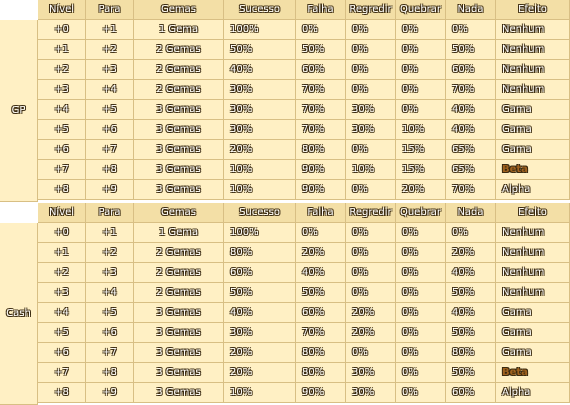 The width and height of the screenshot is (570, 405). Describe the element at coordinates (471, 30) in the screenshot. I see `table-cell-nada: 0%` at that location.